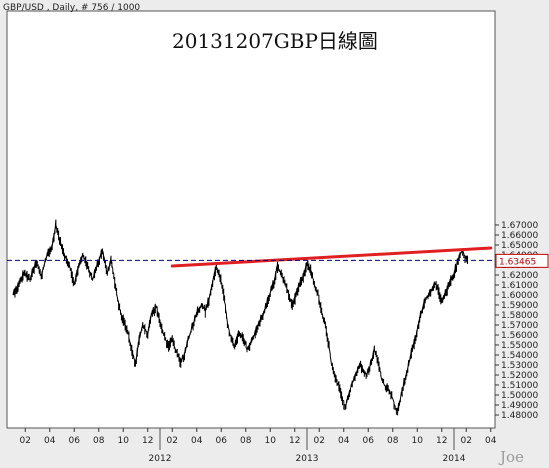  Describe the element at coordinates (519, 276) in the screenshot. I see `y-tick-label: 1.62000` at that location.